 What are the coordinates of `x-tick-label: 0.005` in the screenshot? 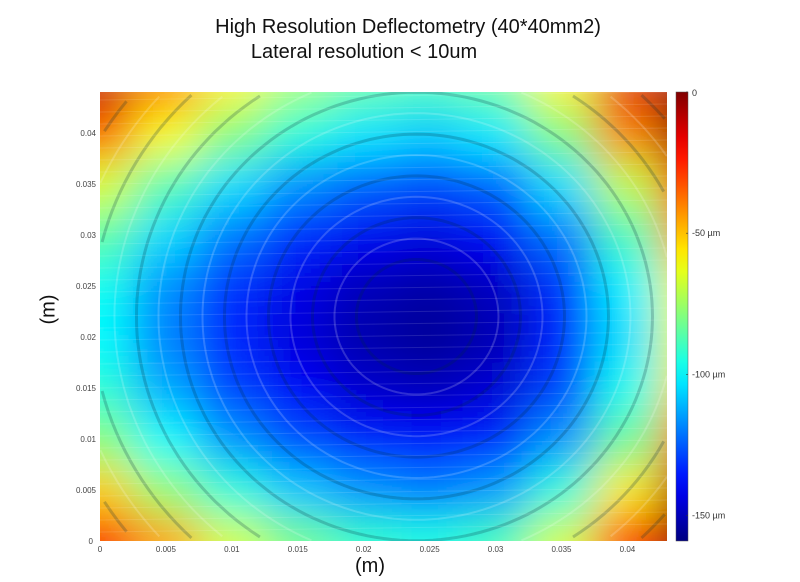 It's located at (166, 549).